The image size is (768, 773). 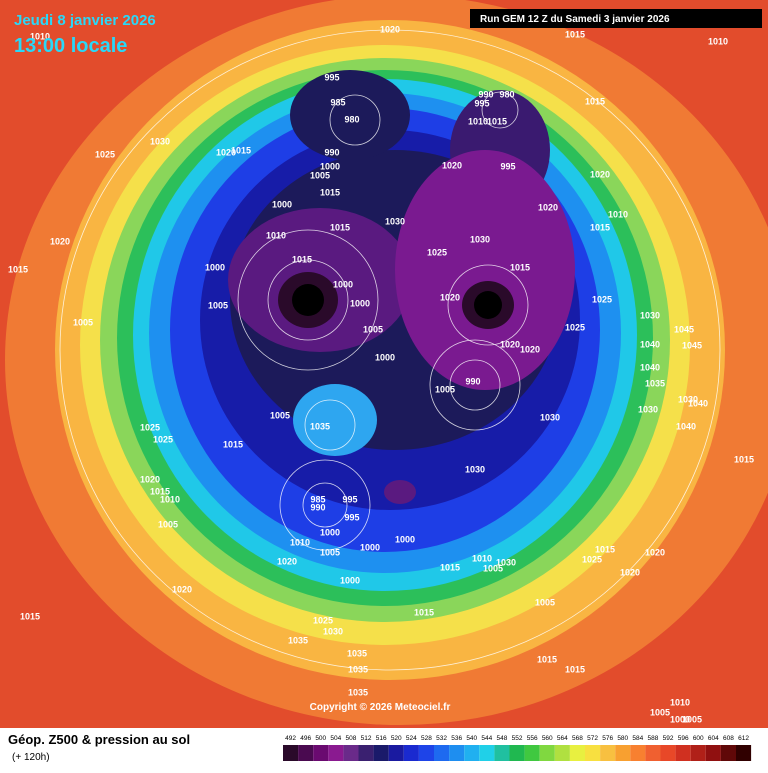 What do you see at coordinates (622, 738) in the screenshot?
I see `colorbar-label: 580` at bounding box center [622, 738].